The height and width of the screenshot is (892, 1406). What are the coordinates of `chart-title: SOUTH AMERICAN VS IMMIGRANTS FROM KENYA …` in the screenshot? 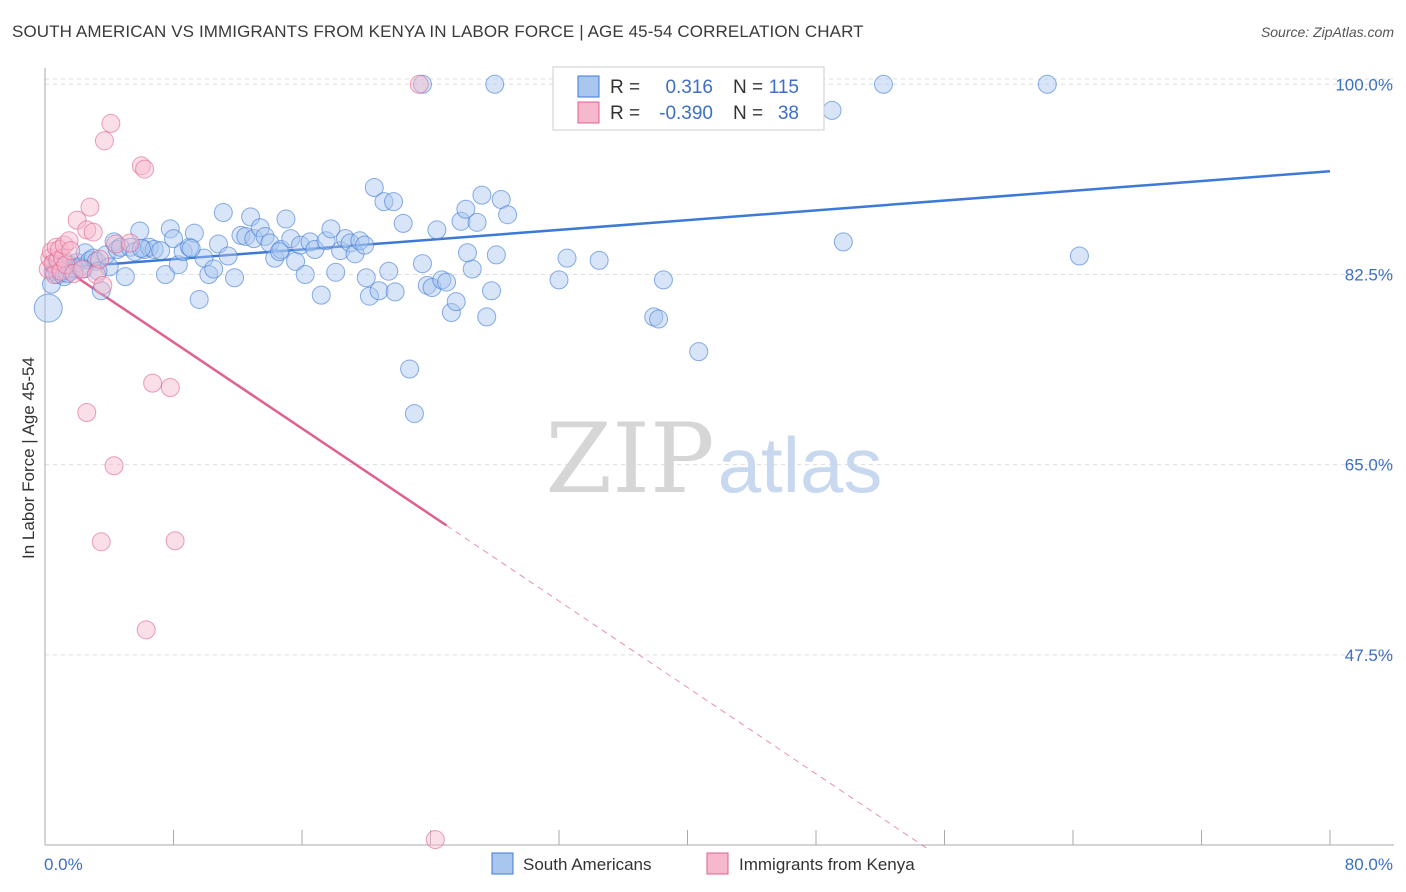 It's located at (438, 31).